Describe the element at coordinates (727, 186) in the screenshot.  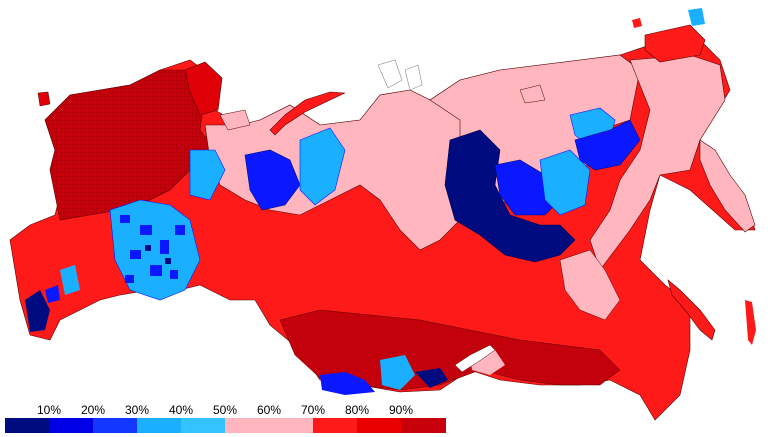
I see `region-kamchatka` at that location.